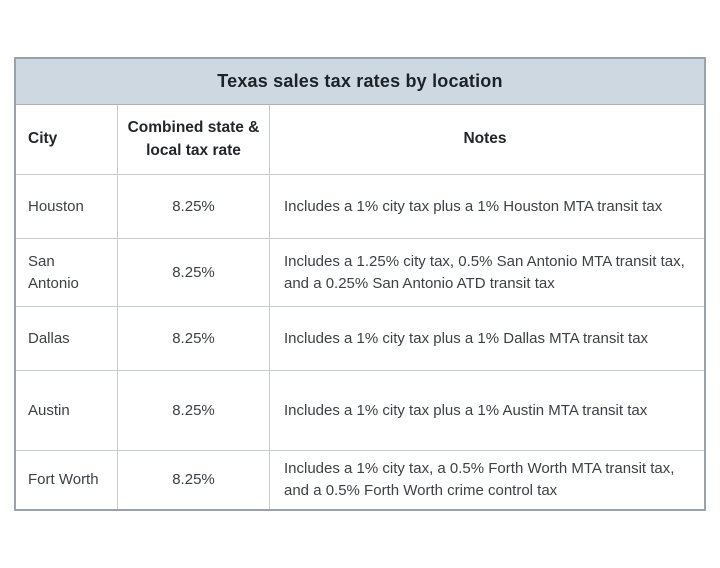  Describe the element at coordinates (360, 82) in the screenshot. I see `table-title: Texas sales tax rates by location` at that location.